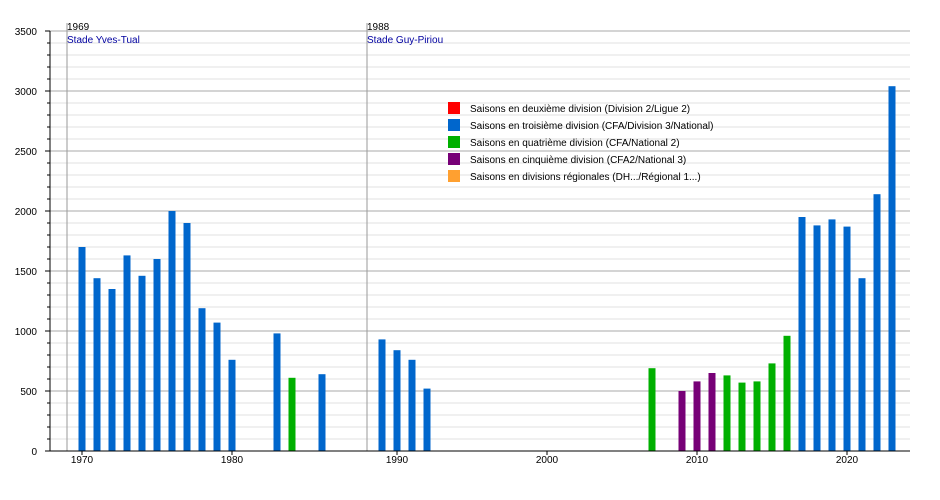 This screenshot has height=500, width=940. I want to click on bar-2009, so click(682, 421).